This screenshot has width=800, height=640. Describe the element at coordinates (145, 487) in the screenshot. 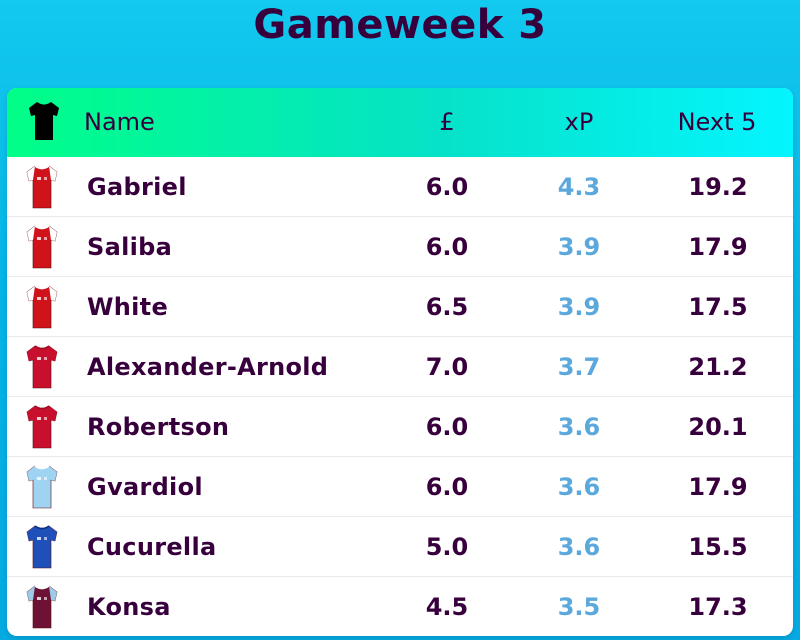

I see `player-name: Gvardiol` at that location.